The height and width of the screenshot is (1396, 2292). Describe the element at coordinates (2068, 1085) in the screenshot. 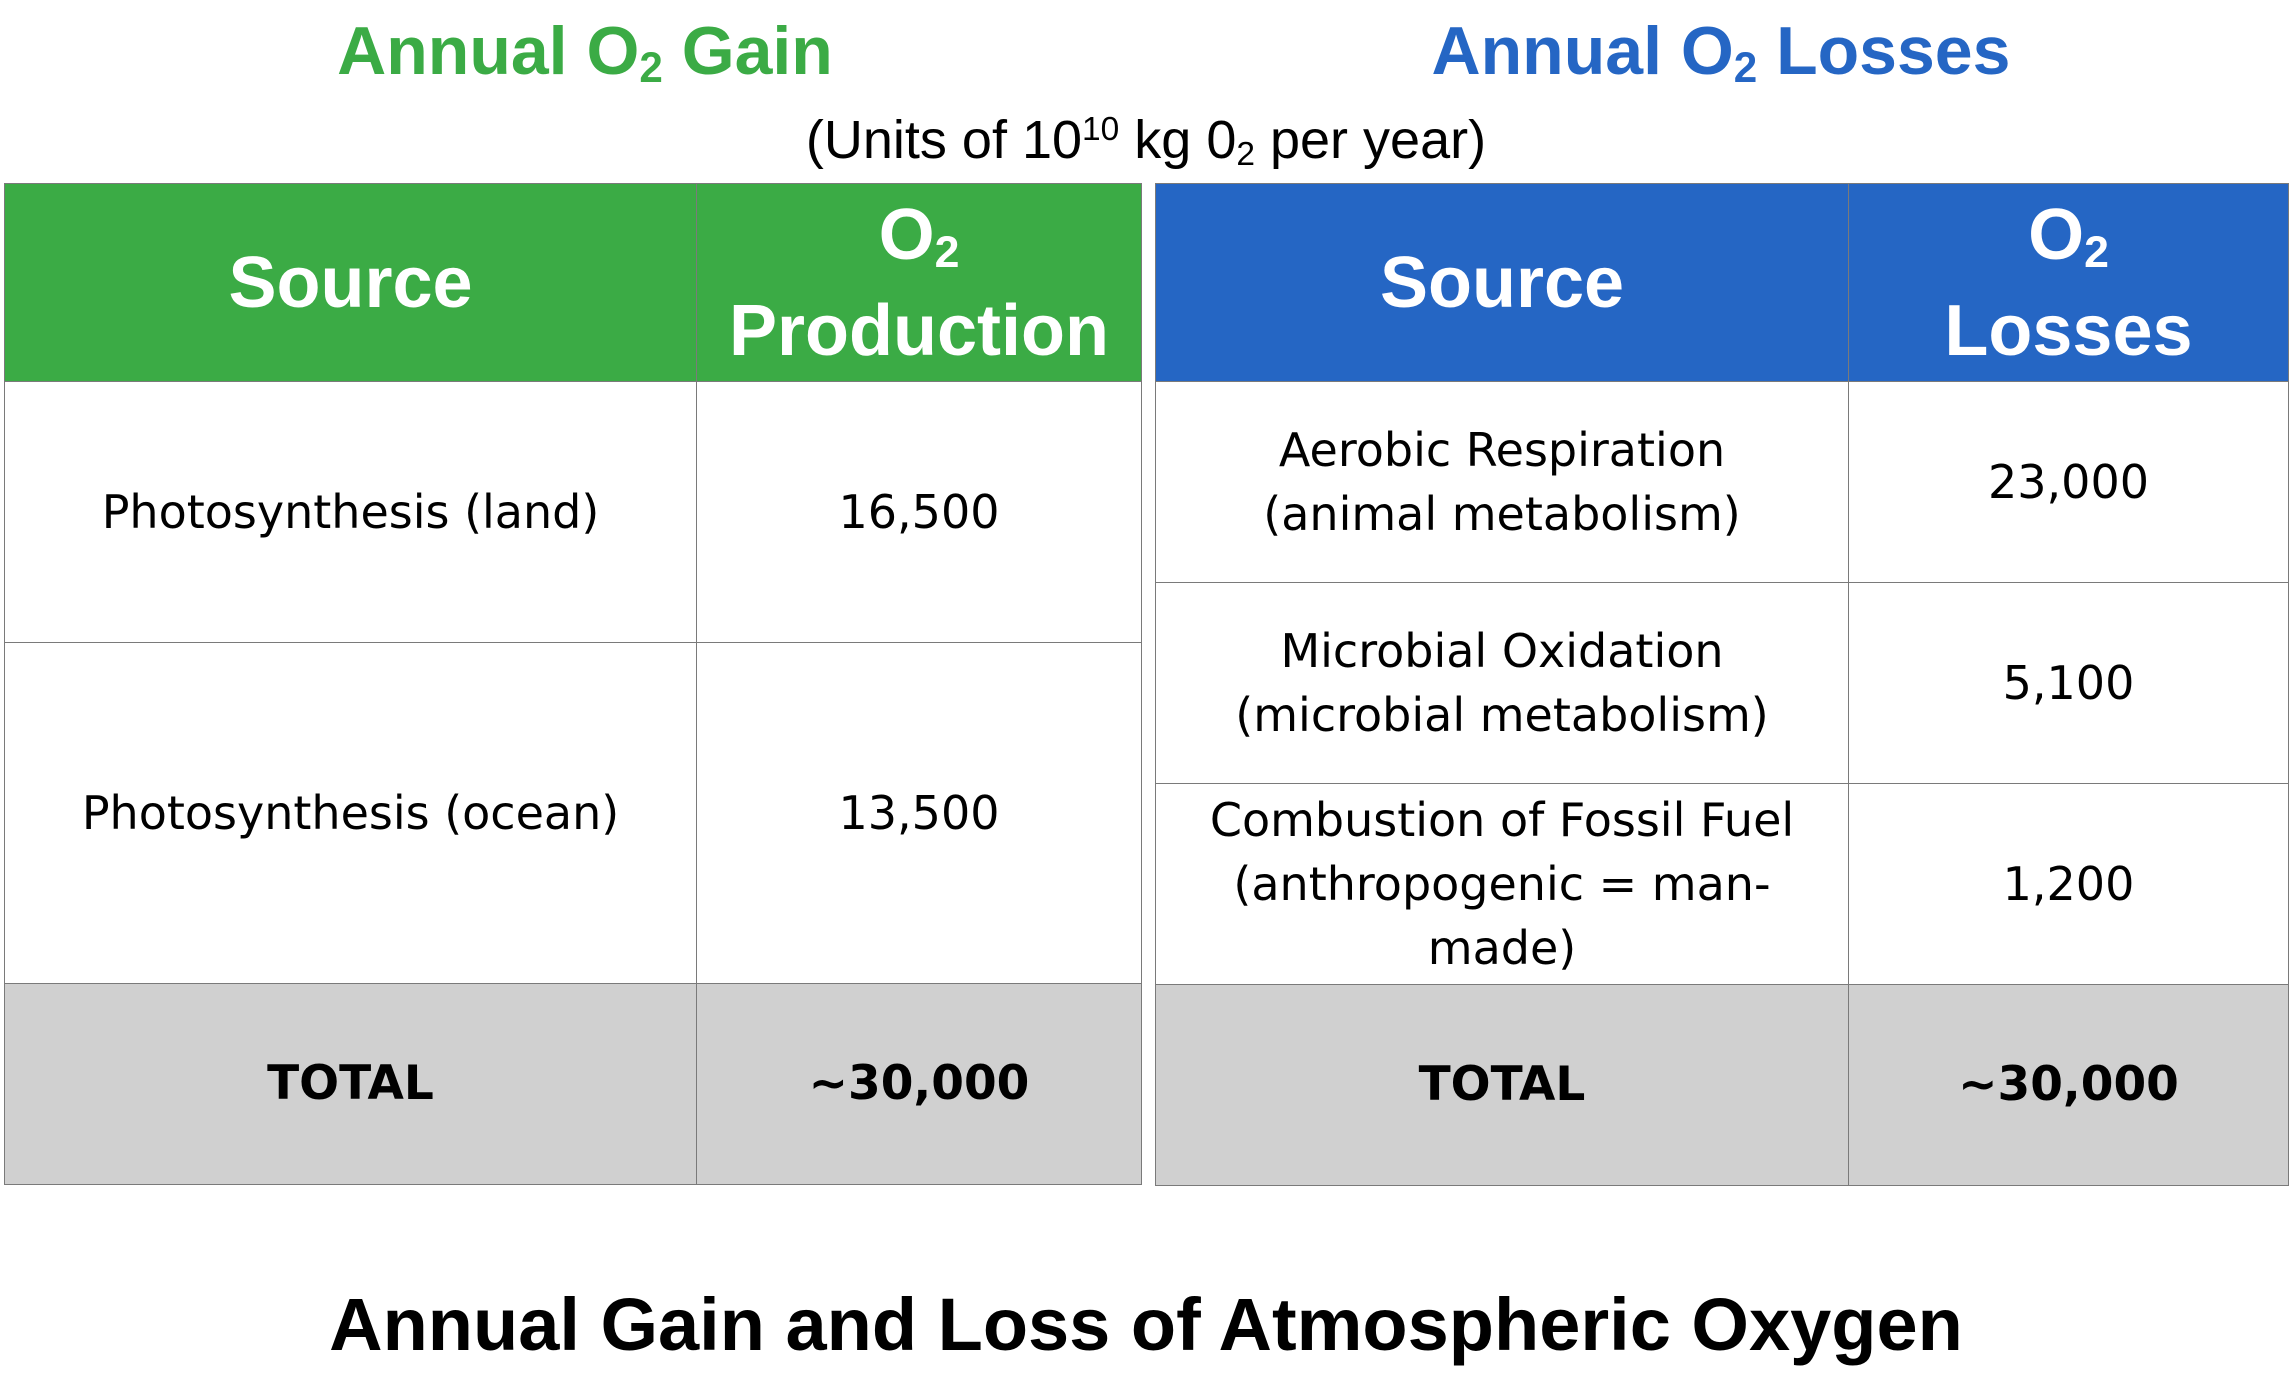

I see `loss-total-value: ~30,000` at that location.